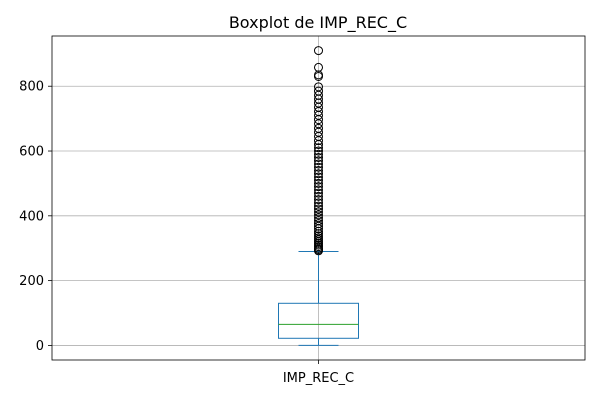 This screenshot has width=600, height=400. Describe the element at coordinates (31, 152) in the screenshot. I see `y-tick-label: 600` at that location.